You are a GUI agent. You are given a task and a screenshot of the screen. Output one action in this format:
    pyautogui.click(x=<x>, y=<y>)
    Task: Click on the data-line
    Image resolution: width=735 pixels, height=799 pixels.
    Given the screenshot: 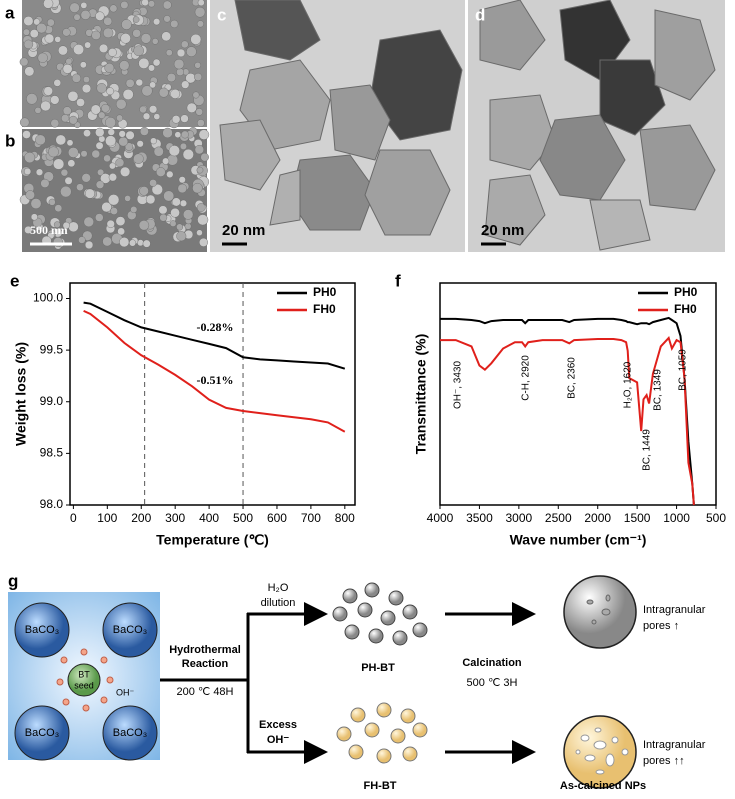 What is the action you would take?
    pyautogui.click(x=567, y=411)
    